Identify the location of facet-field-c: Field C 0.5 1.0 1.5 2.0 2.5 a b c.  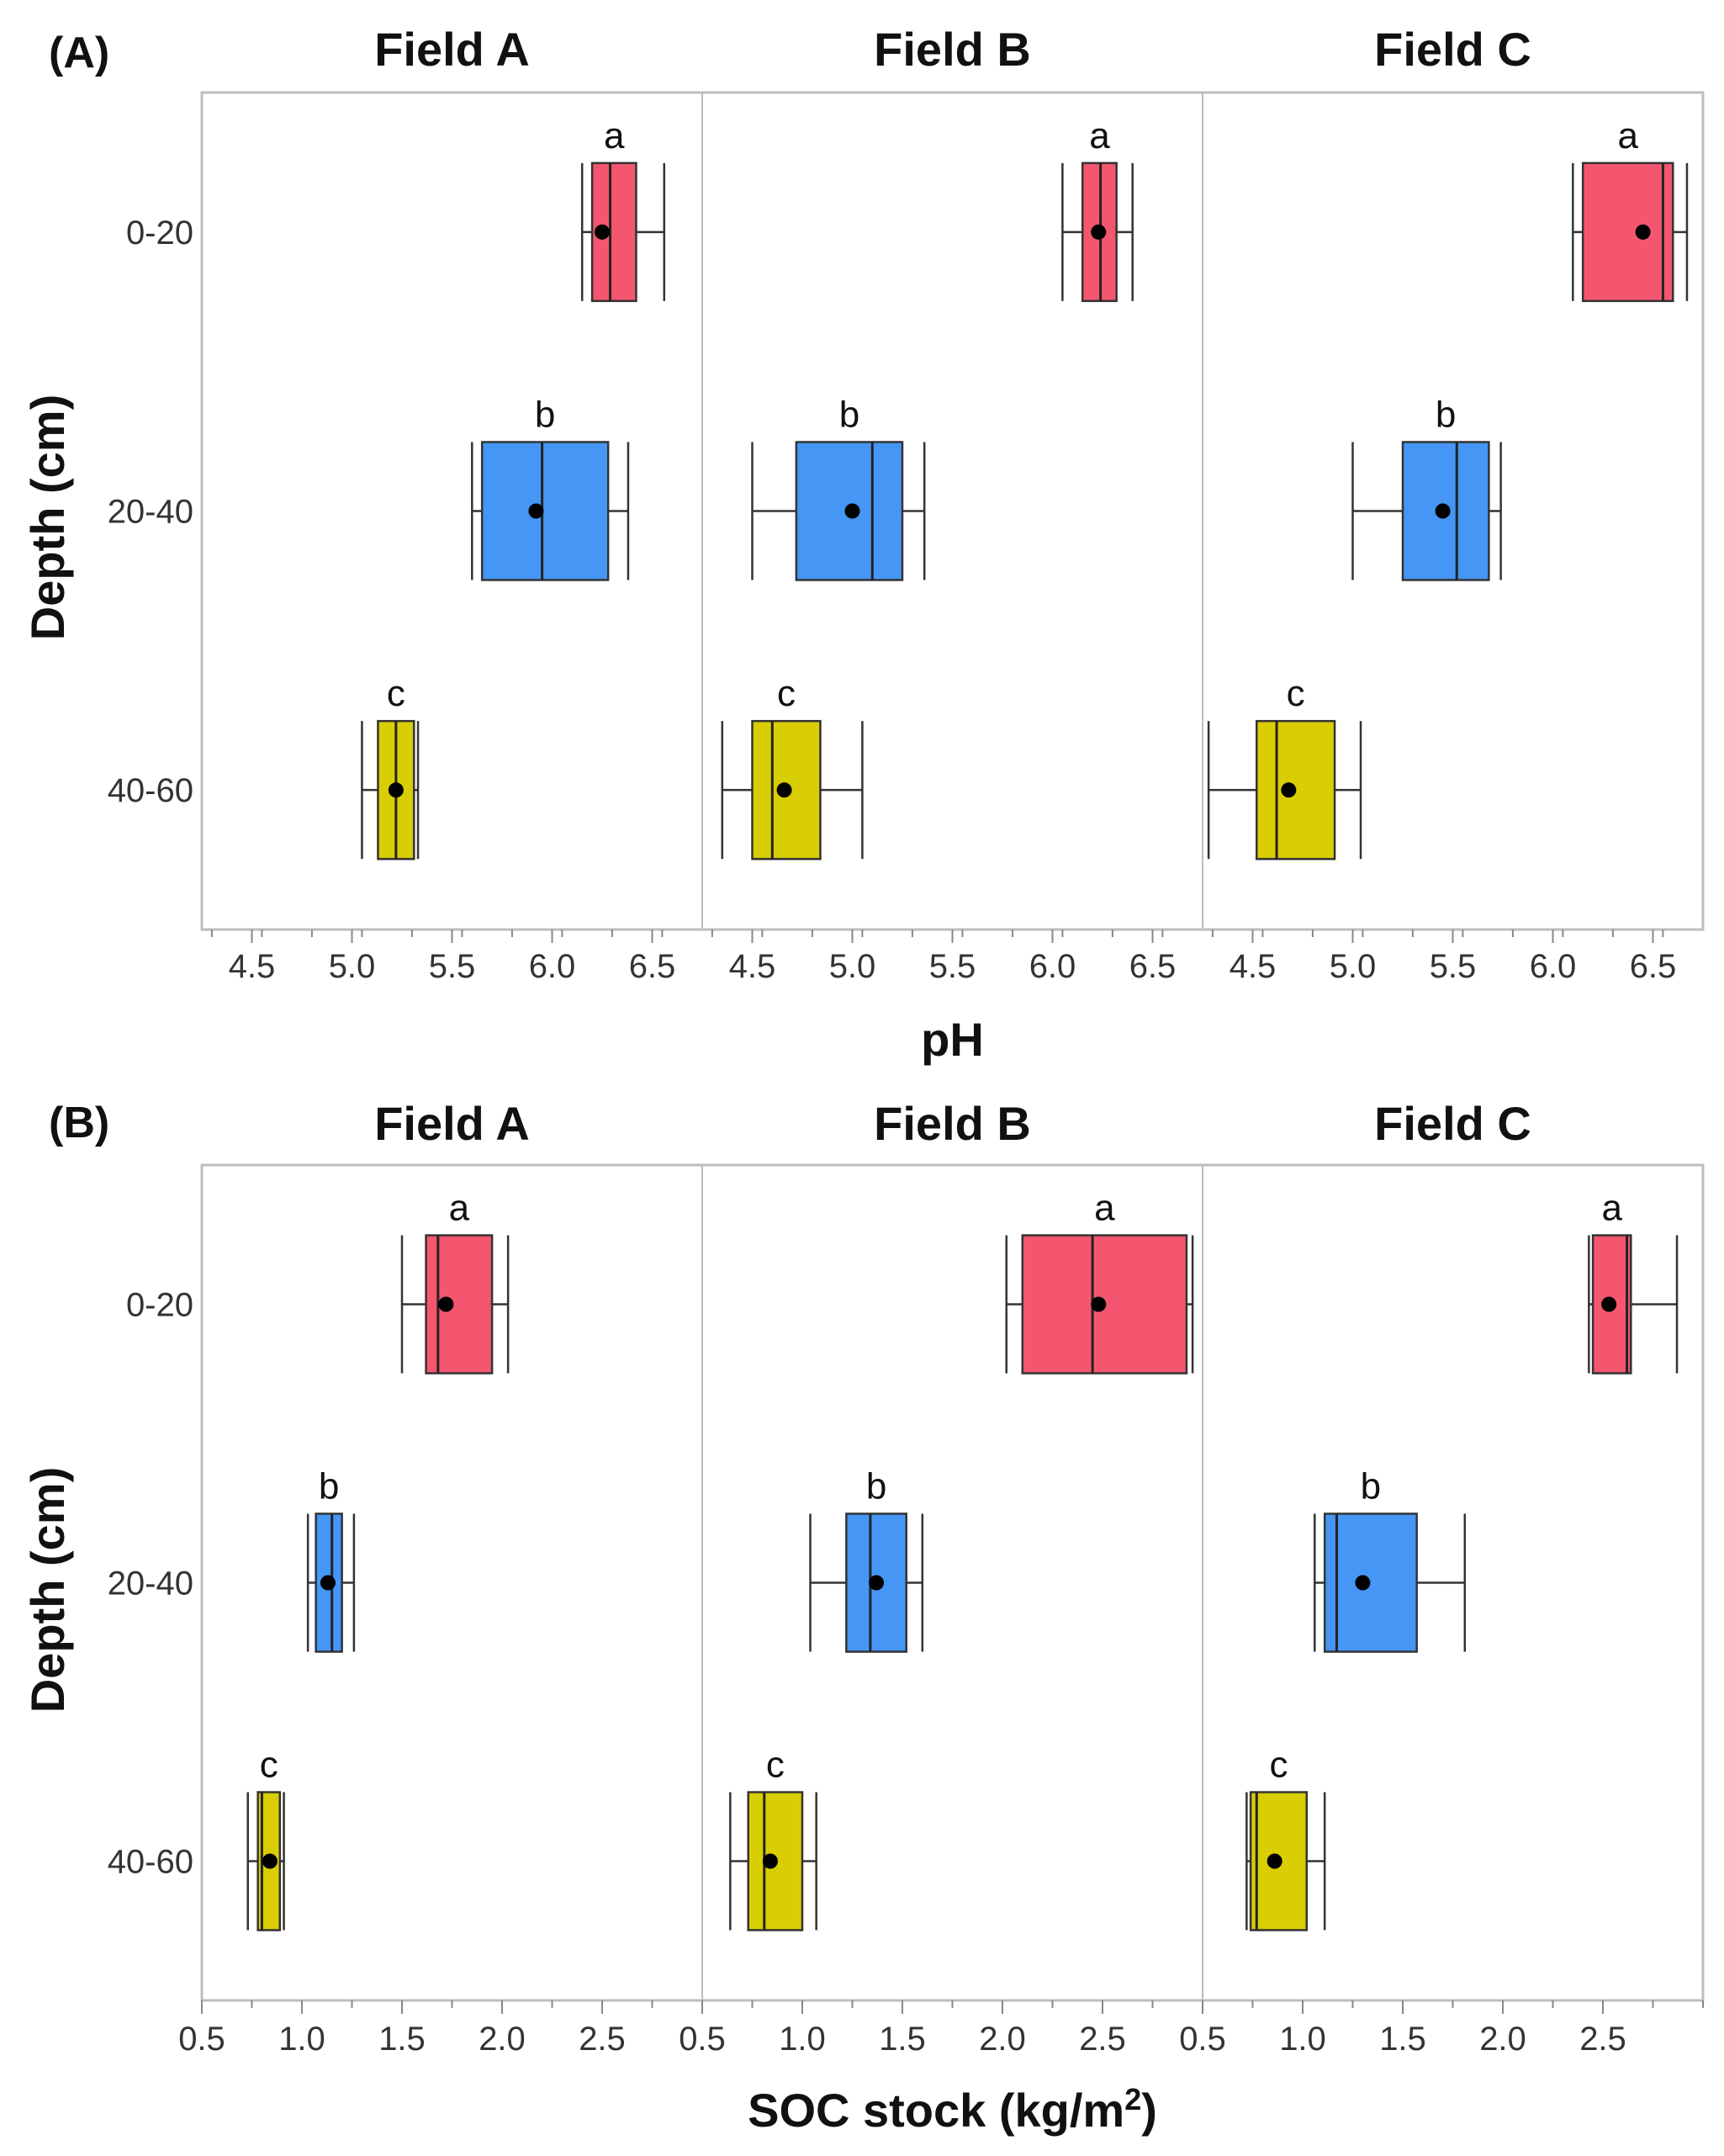
(1441, 1577).